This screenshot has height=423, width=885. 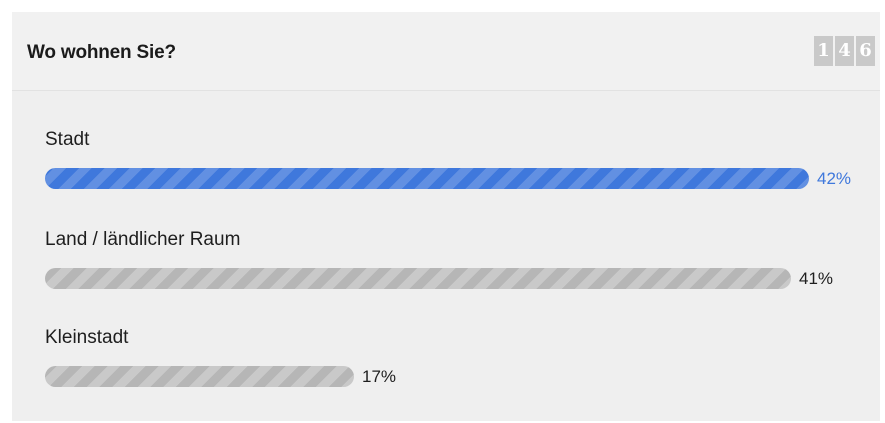 I want to click on result-bar-track: 42%, so click(x=448, y=178).